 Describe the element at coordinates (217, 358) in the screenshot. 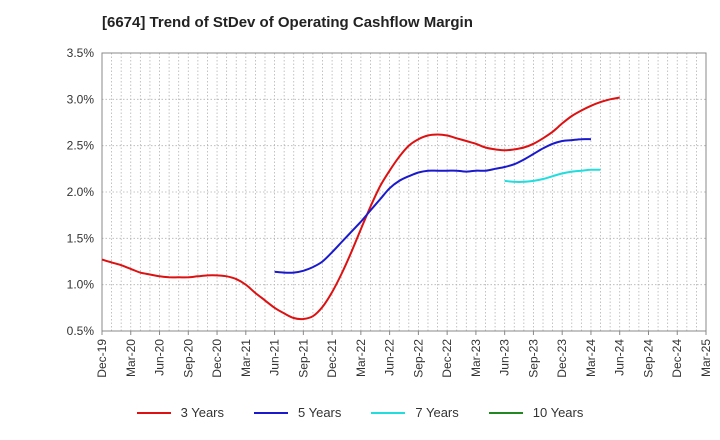

I see `x-tick-label: Dec-20` at that location.